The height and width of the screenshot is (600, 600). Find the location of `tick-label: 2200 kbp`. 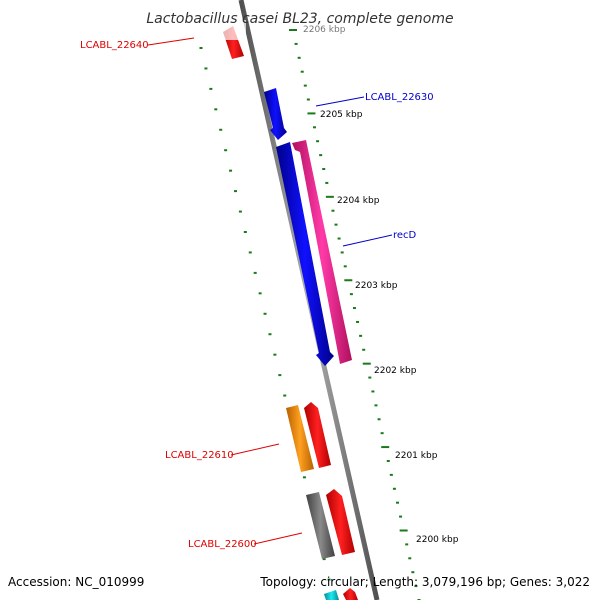

tick-label: 2200 kbp is located at coordinates (437, 540).